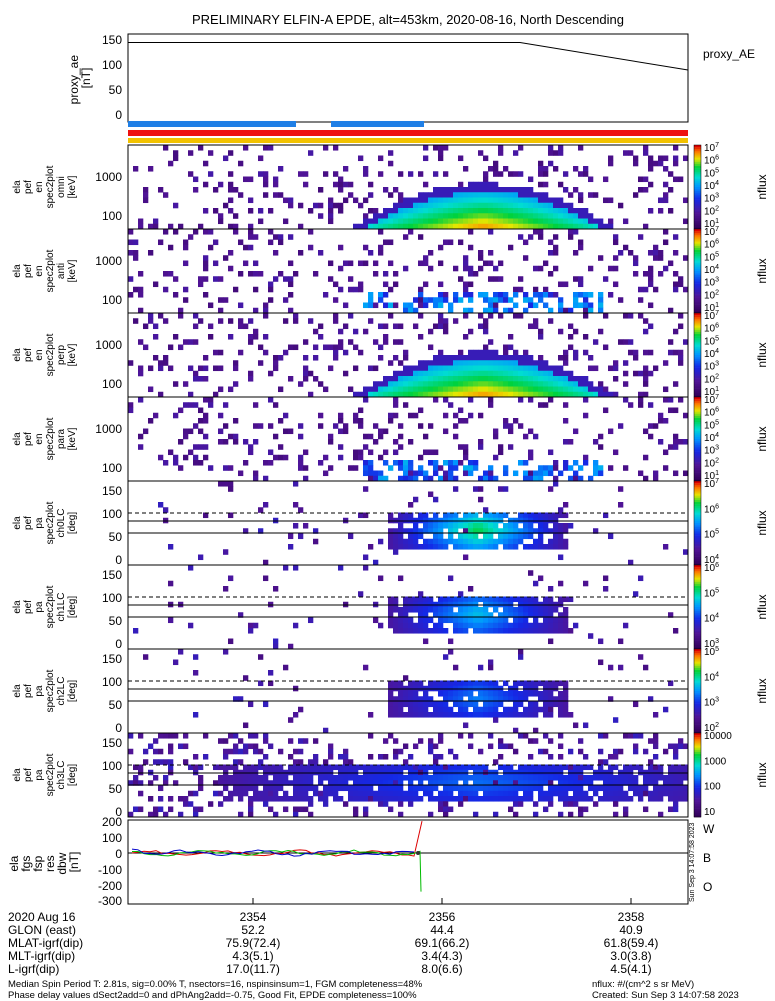 The image size is (775, 1001). I want to click on colorbar-tick-exp: 6, so click(717, 242).